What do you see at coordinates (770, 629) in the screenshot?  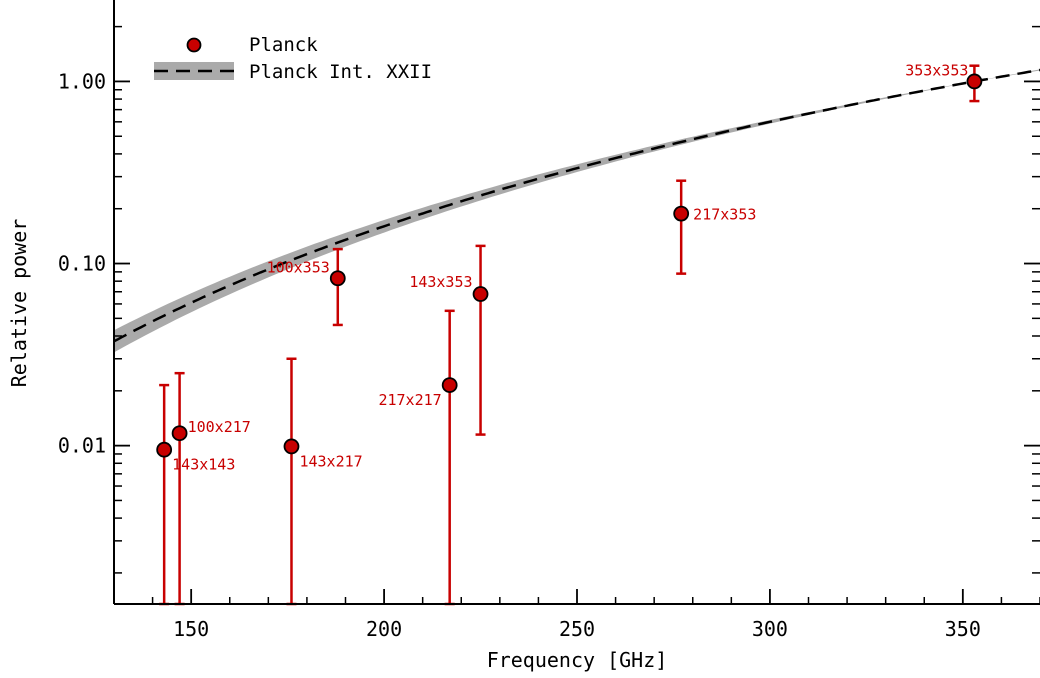 I see `x-tick-label: 300` at bounding box center [770, 629].